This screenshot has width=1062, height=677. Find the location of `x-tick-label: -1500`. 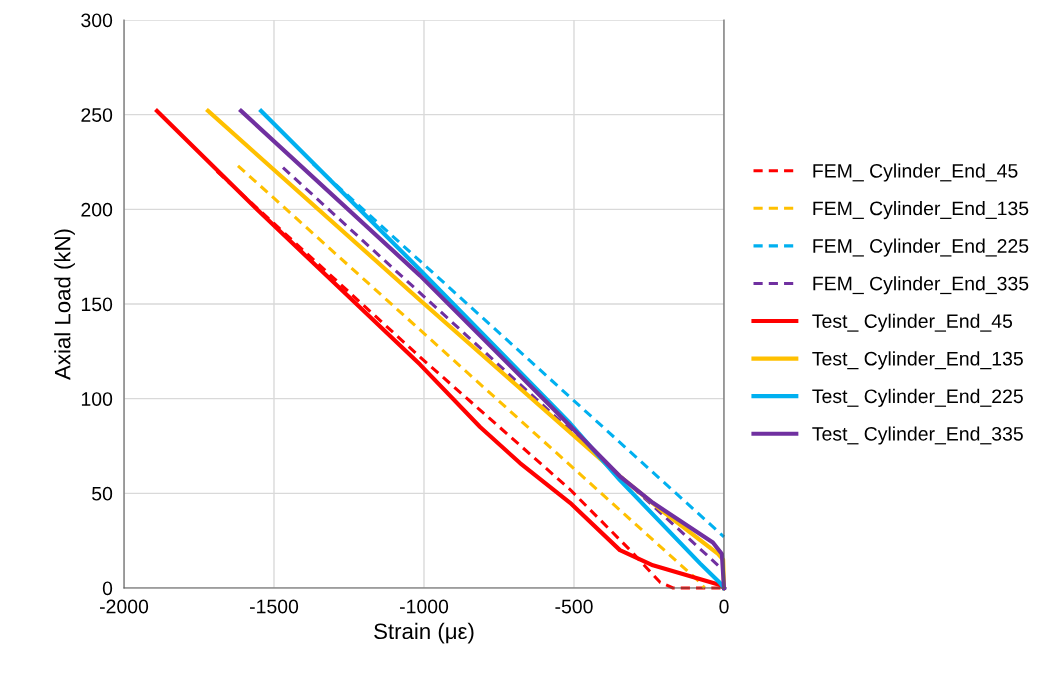

x-tick-label: -1500 is located at coordinates (274, 606).